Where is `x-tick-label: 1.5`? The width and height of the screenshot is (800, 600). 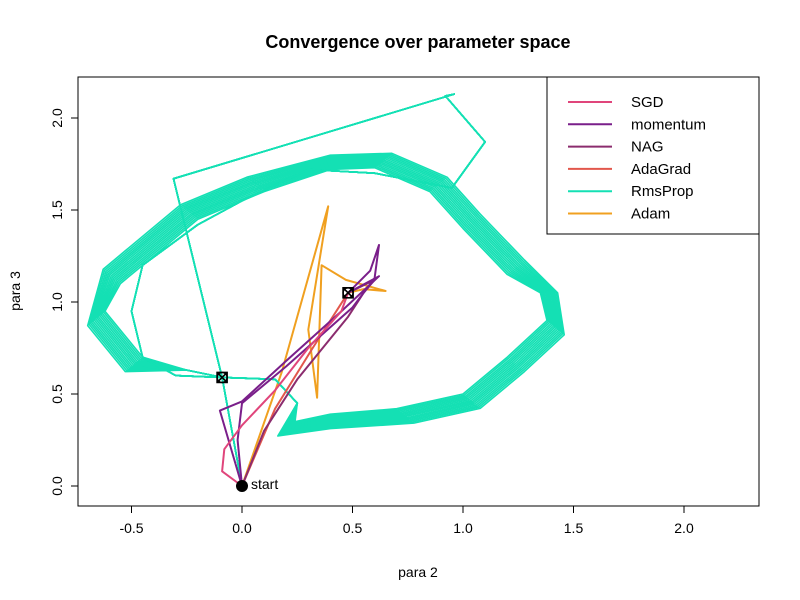
x-tick-label: 1.5 is located at coordinates (574, 528).